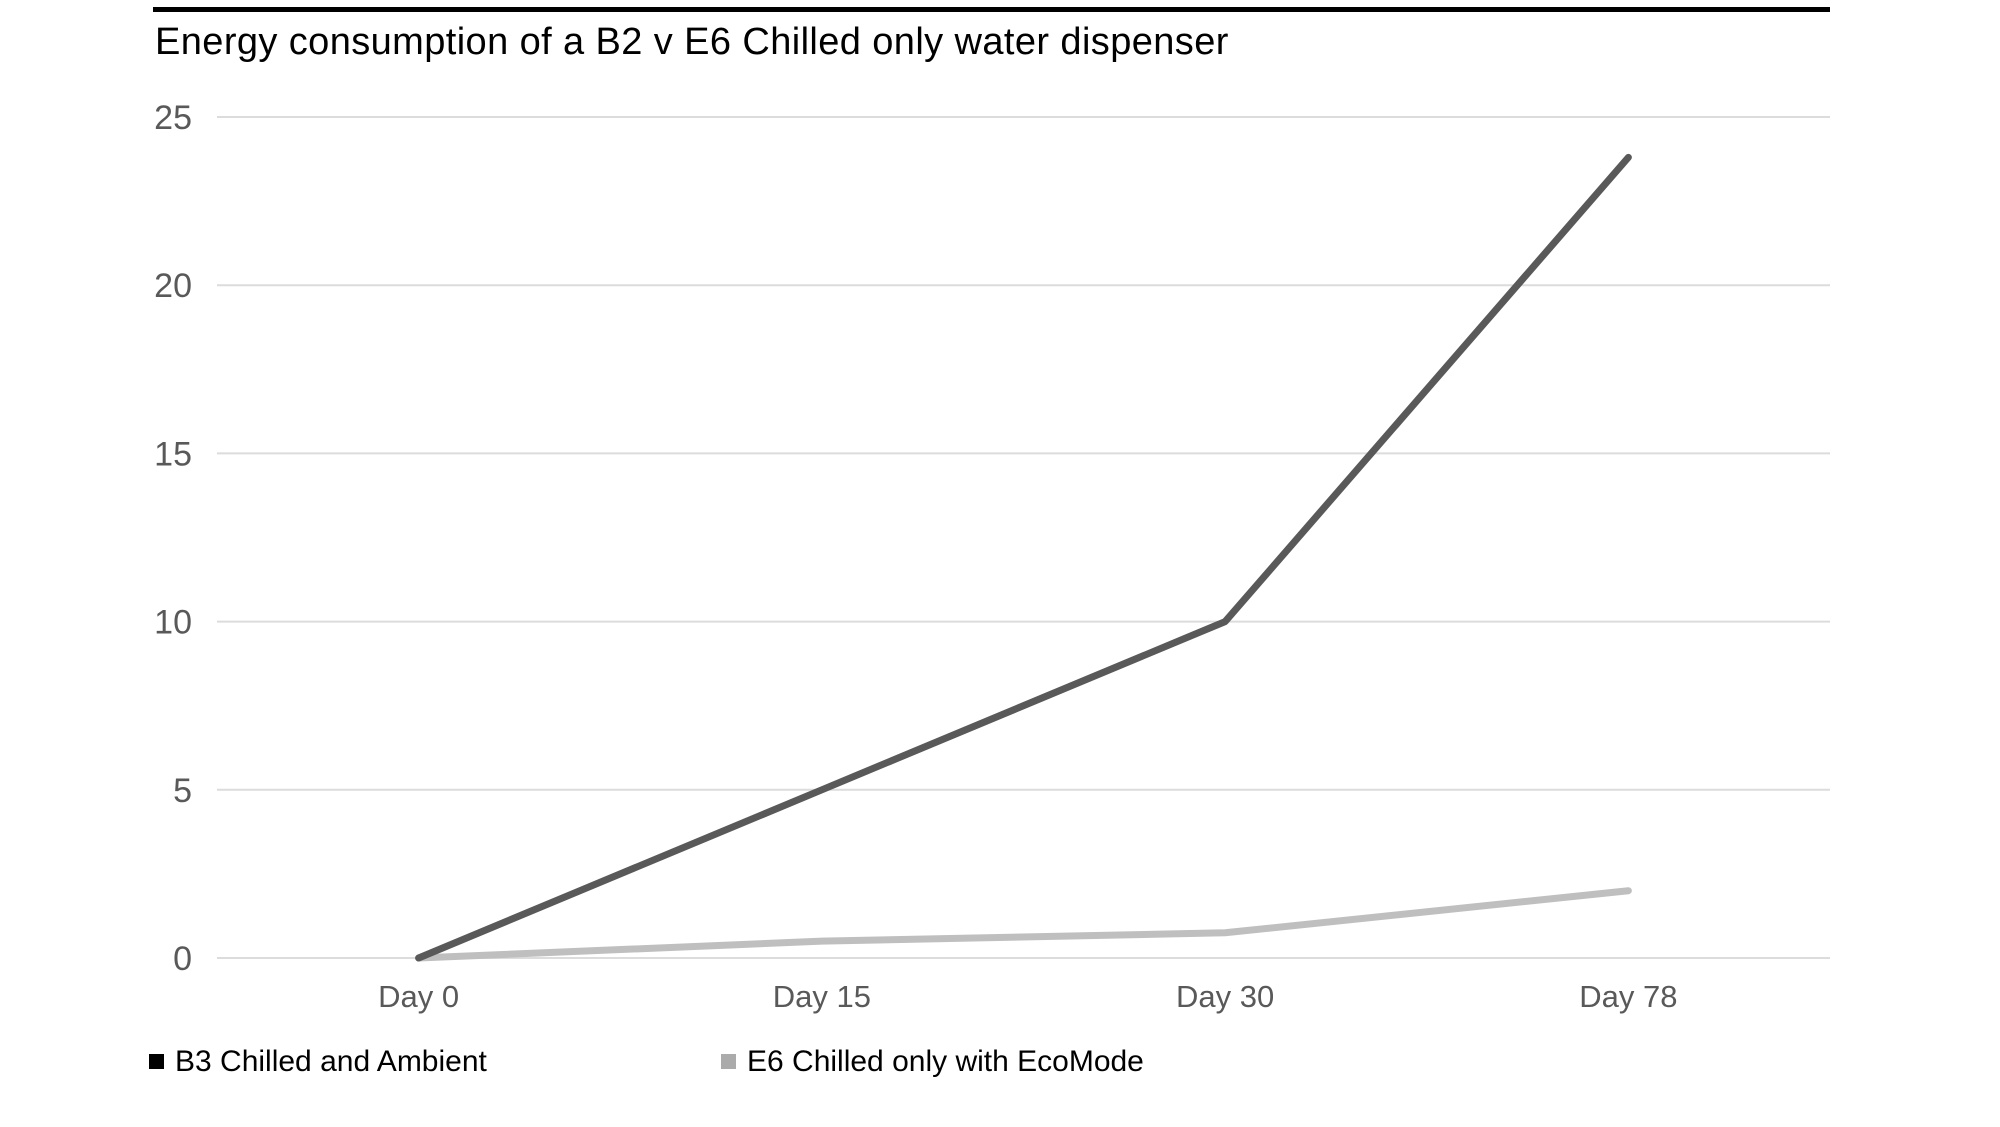  Describe the element at coordinates (331, 1061) in the screenshot. I see `legend-label-b3: B3 Chilled and Ambient` at that location.